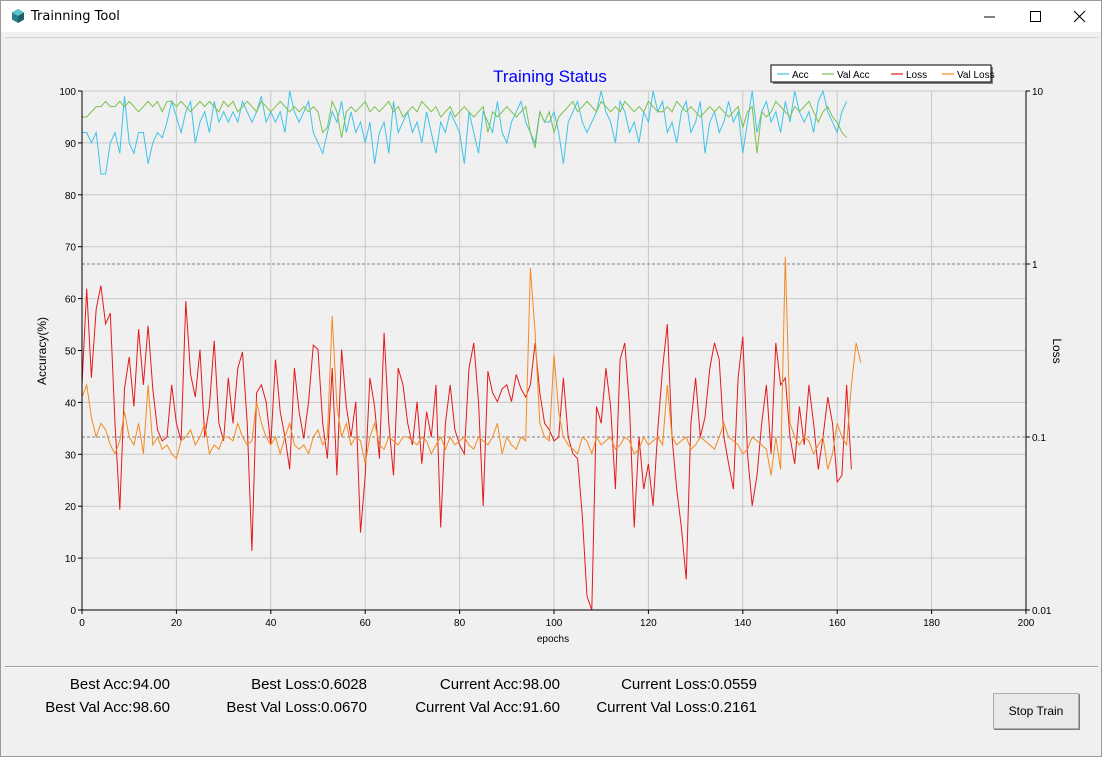  Describe the element at coordinates (931, 623) in the screenshot. I see `x-tick-label: 180` at that location.